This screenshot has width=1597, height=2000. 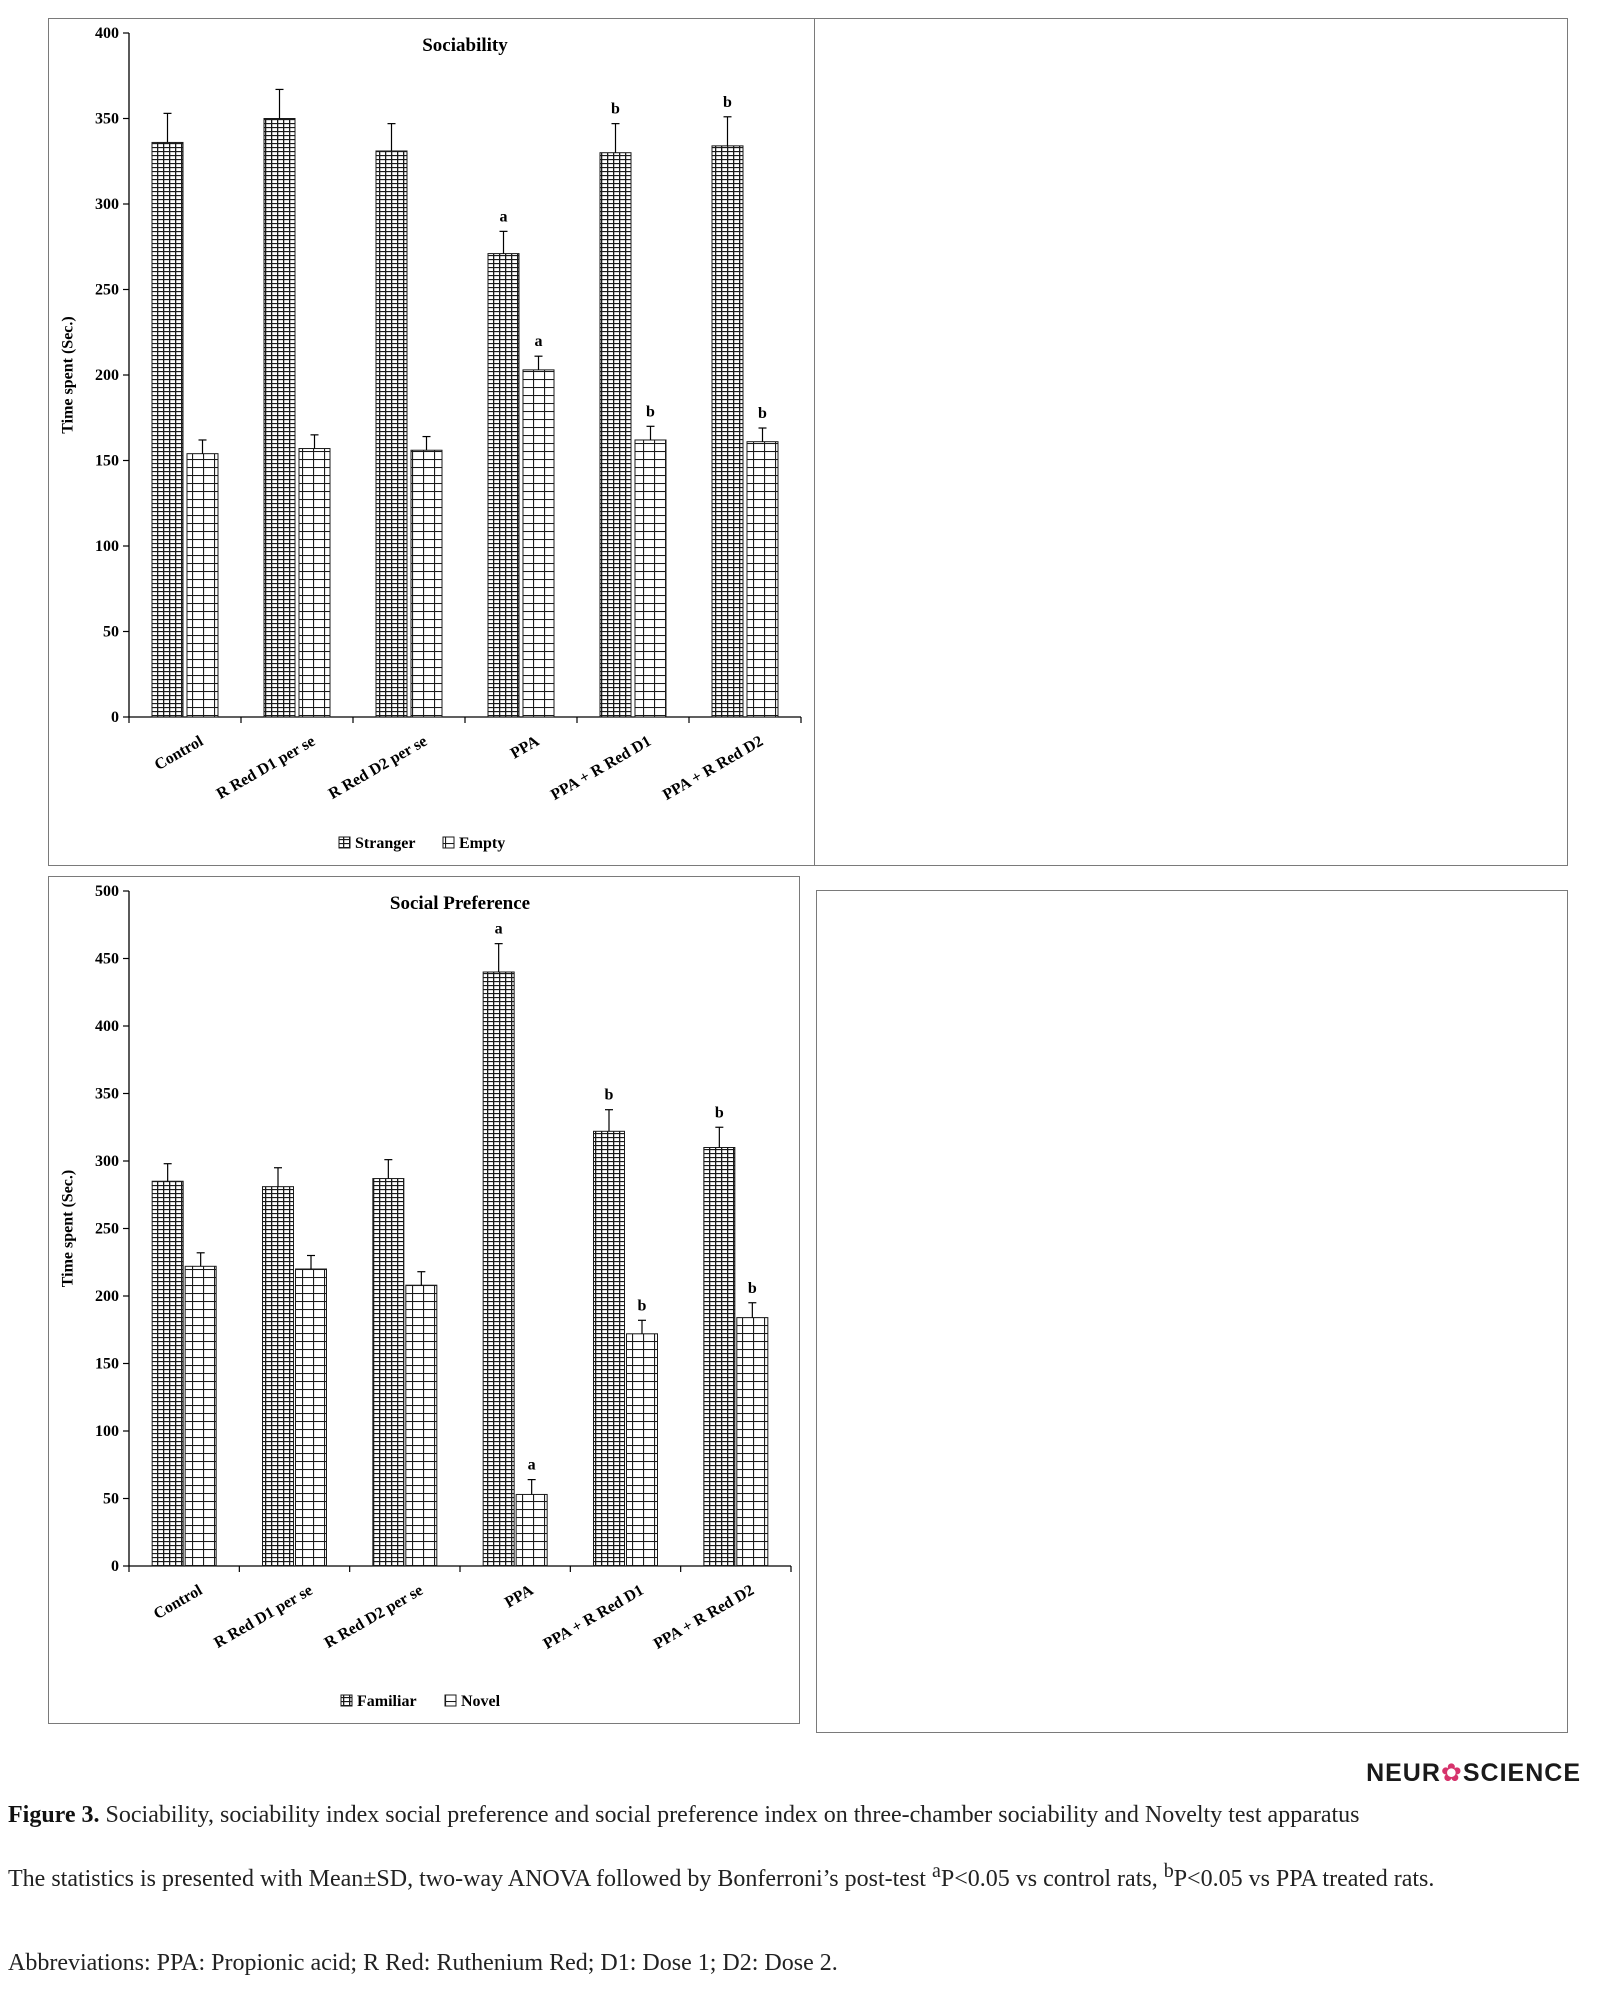 I want to click on y-tick-label: 450, so click(x=107, y=959).